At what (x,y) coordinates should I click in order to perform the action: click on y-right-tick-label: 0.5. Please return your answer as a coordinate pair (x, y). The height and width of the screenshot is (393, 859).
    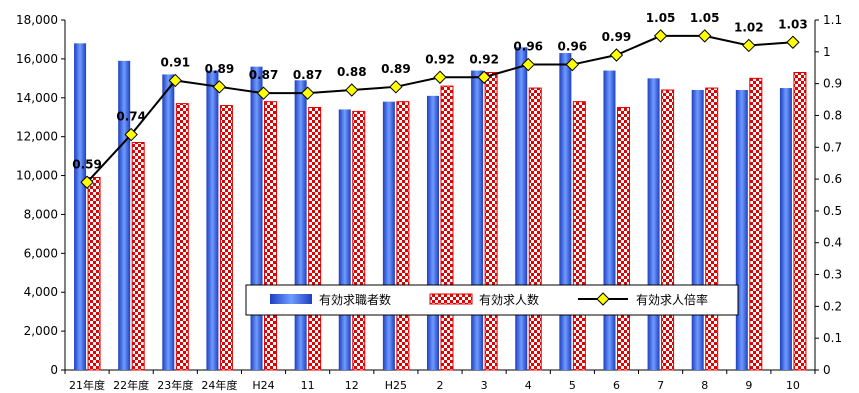
    Looking at the image, I should click on (832, 211).